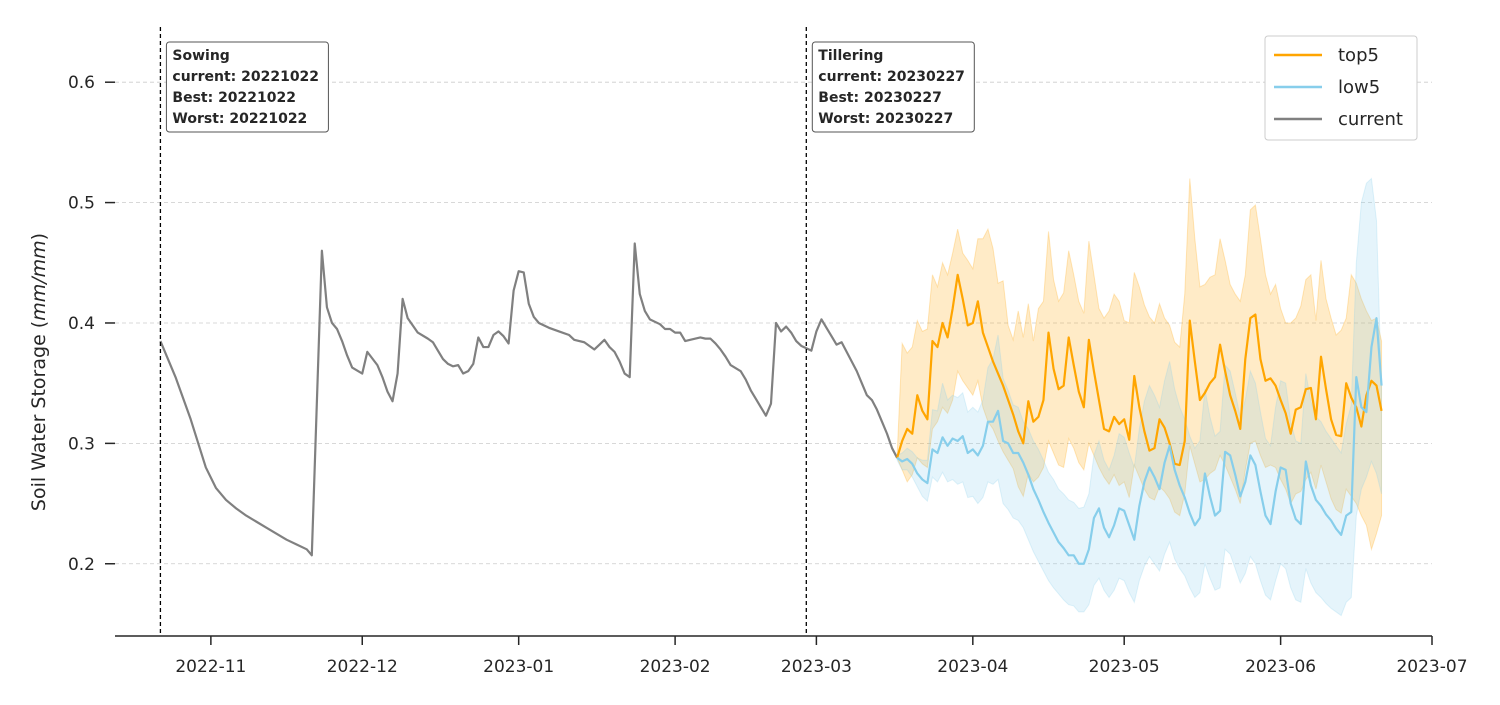 The width and height of the screenshot is (1500, 705). Describe the element at coordinates (81, 204) in the screenshot. I see `y-tick-label: 0.5` at that location.